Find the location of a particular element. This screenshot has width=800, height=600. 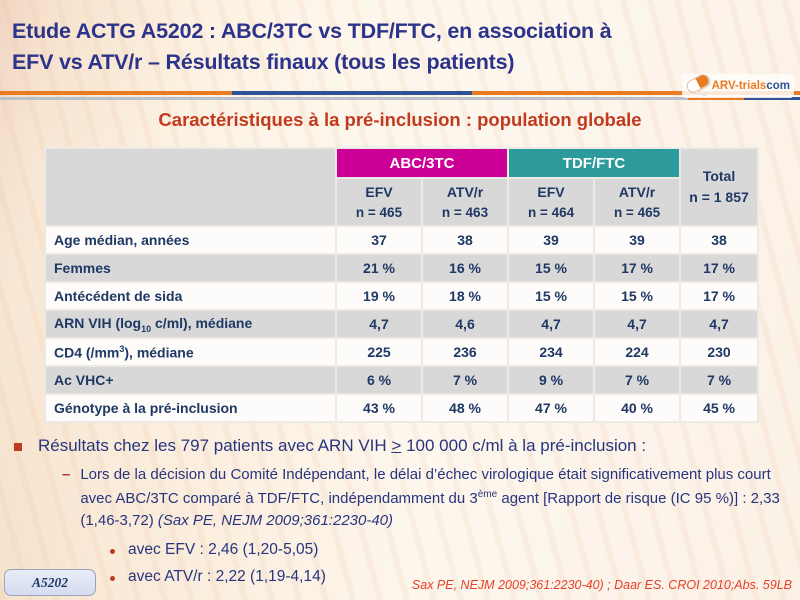

rule-segment-orange-right is located at coordinates (636, 93).